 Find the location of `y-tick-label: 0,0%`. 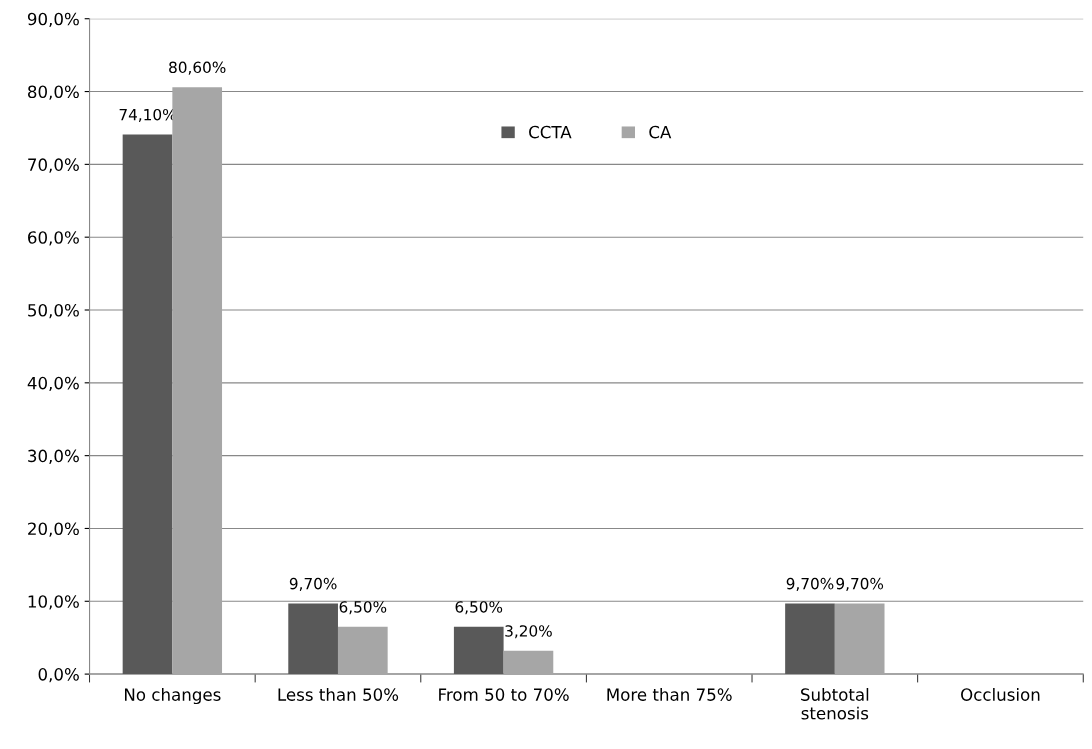

y-tick-label: 0,0% is located at coordinates (58, 675).